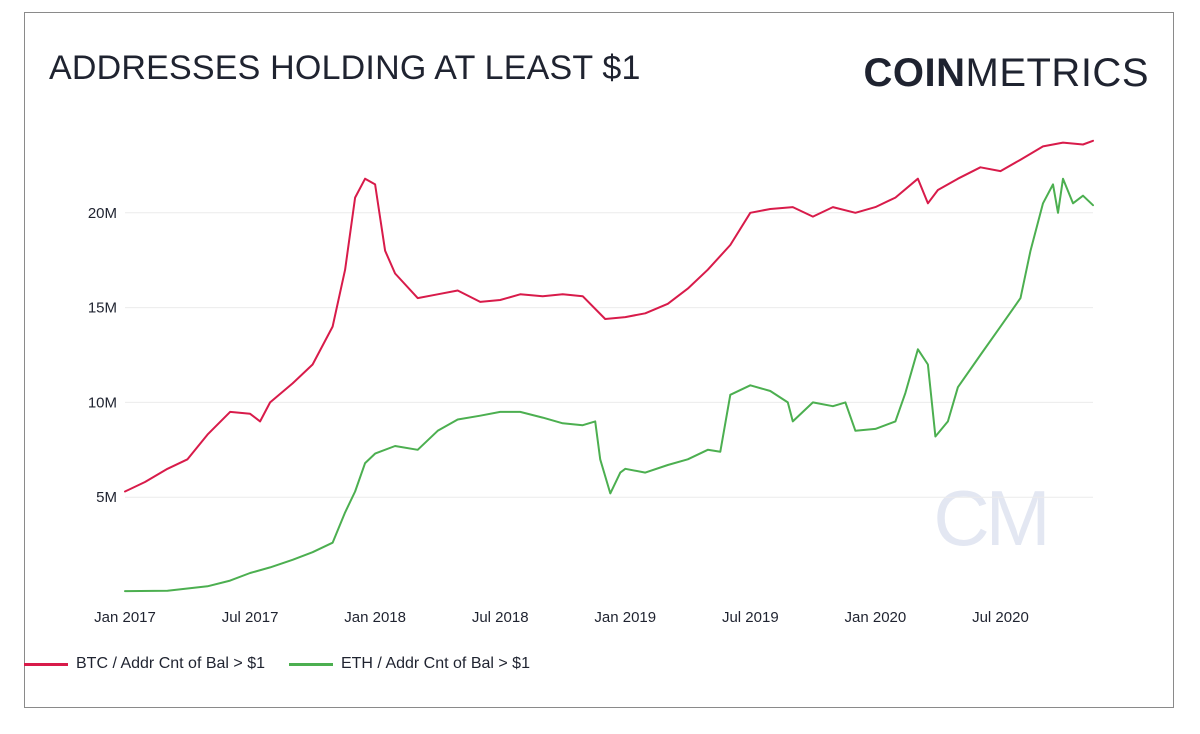  I want to click on legend-item-eth: ETH / Addr Cnt of Bal > $1, so click(409, 664).